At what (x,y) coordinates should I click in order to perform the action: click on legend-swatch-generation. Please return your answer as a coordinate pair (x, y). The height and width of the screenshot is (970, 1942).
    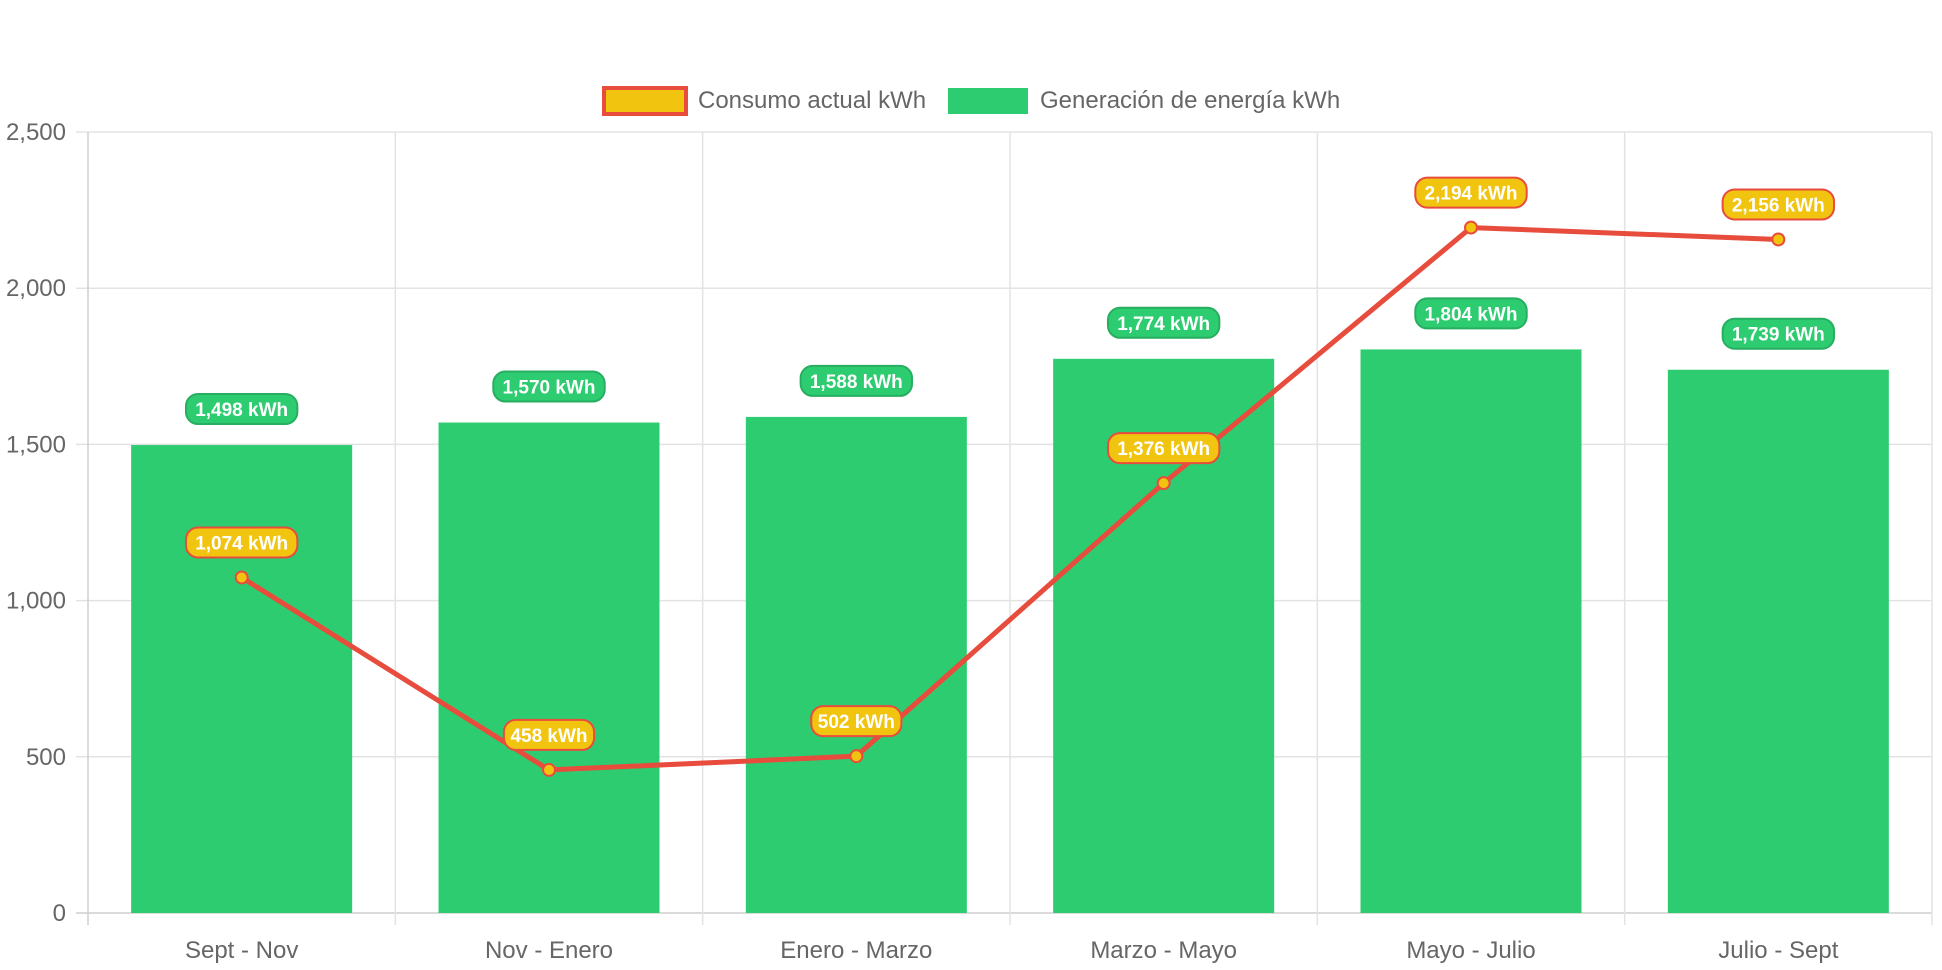
    Looking at the image, I should click on (988, 101).